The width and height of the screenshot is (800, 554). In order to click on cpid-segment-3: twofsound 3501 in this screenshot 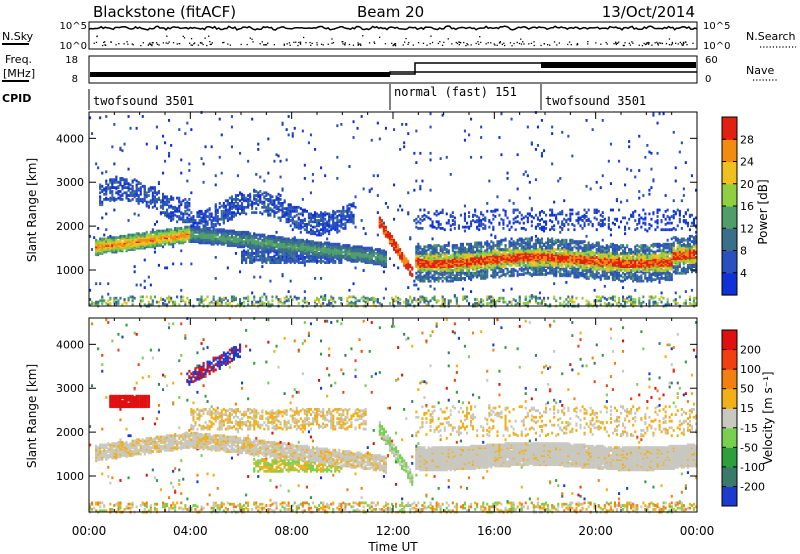, I will do `click(595, 101)`.